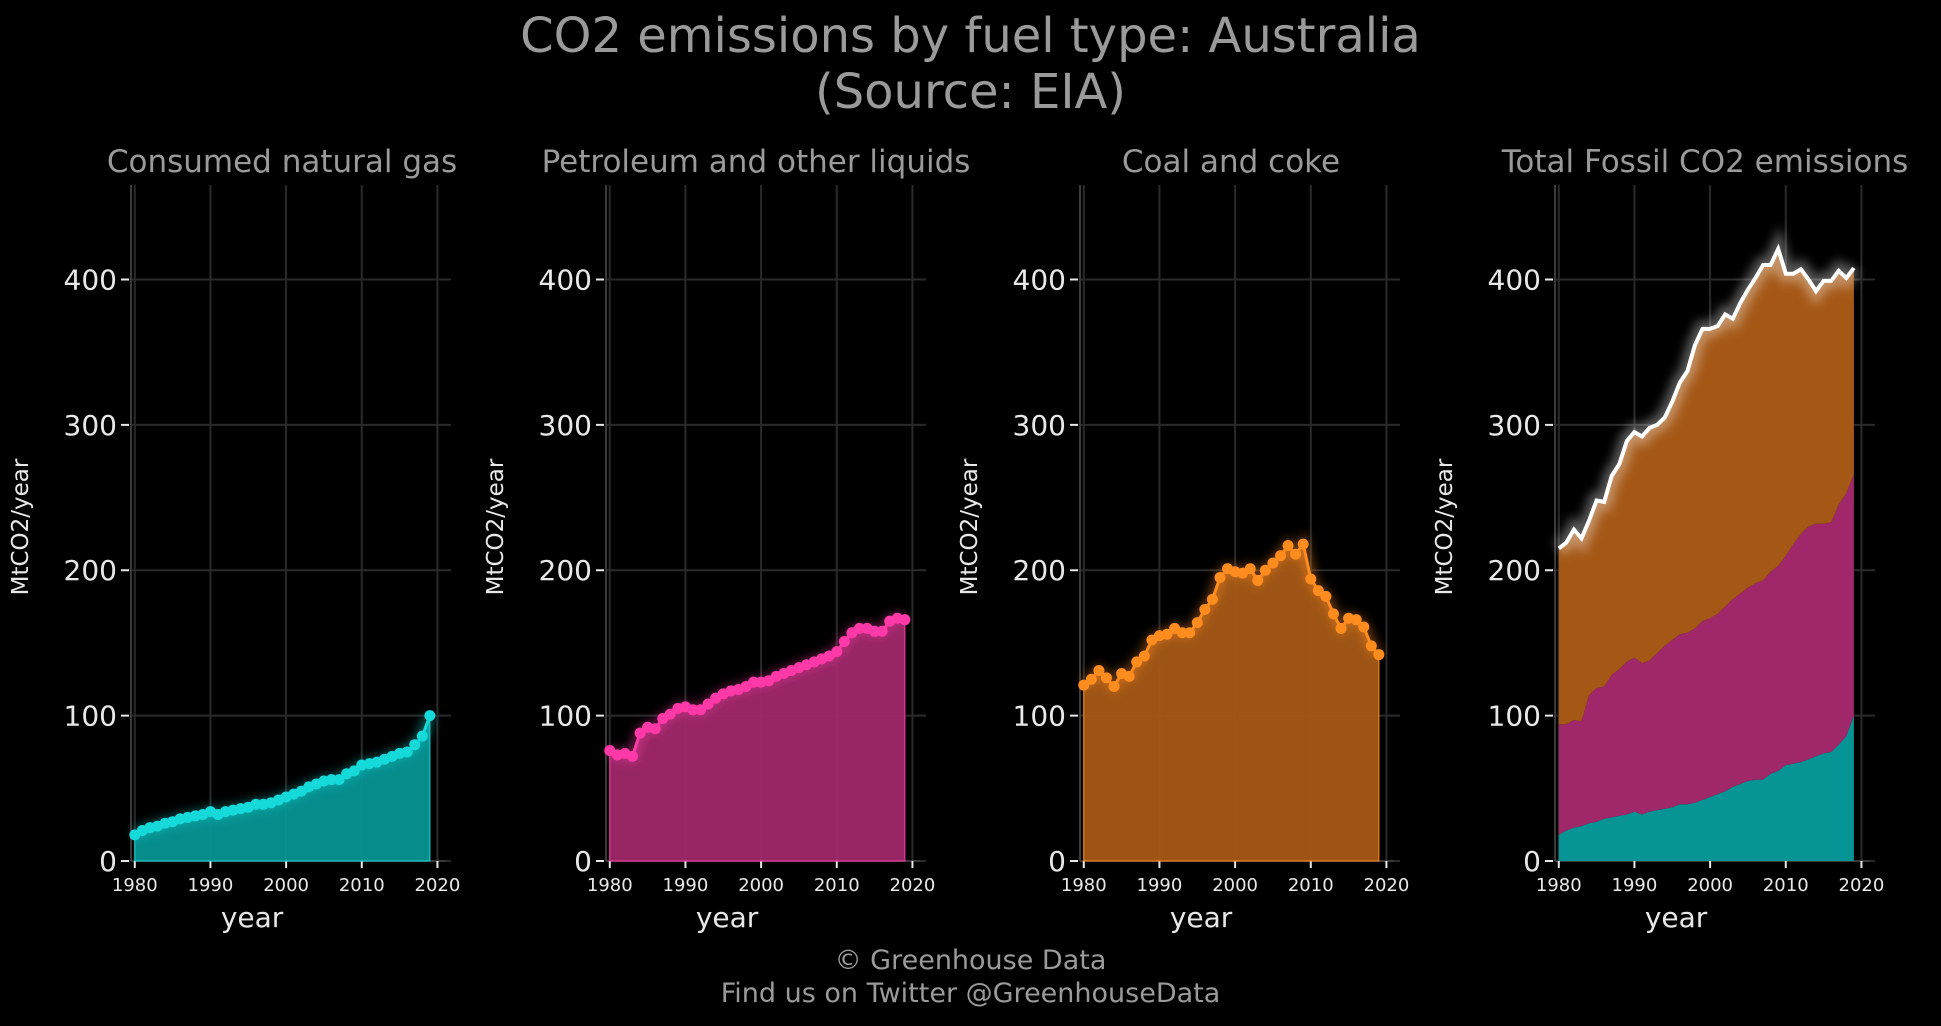 This screenshot has height=1026, width=1941. I want to click on panel-title: Total Fossil CO2 emissions, so click(1705, 162).